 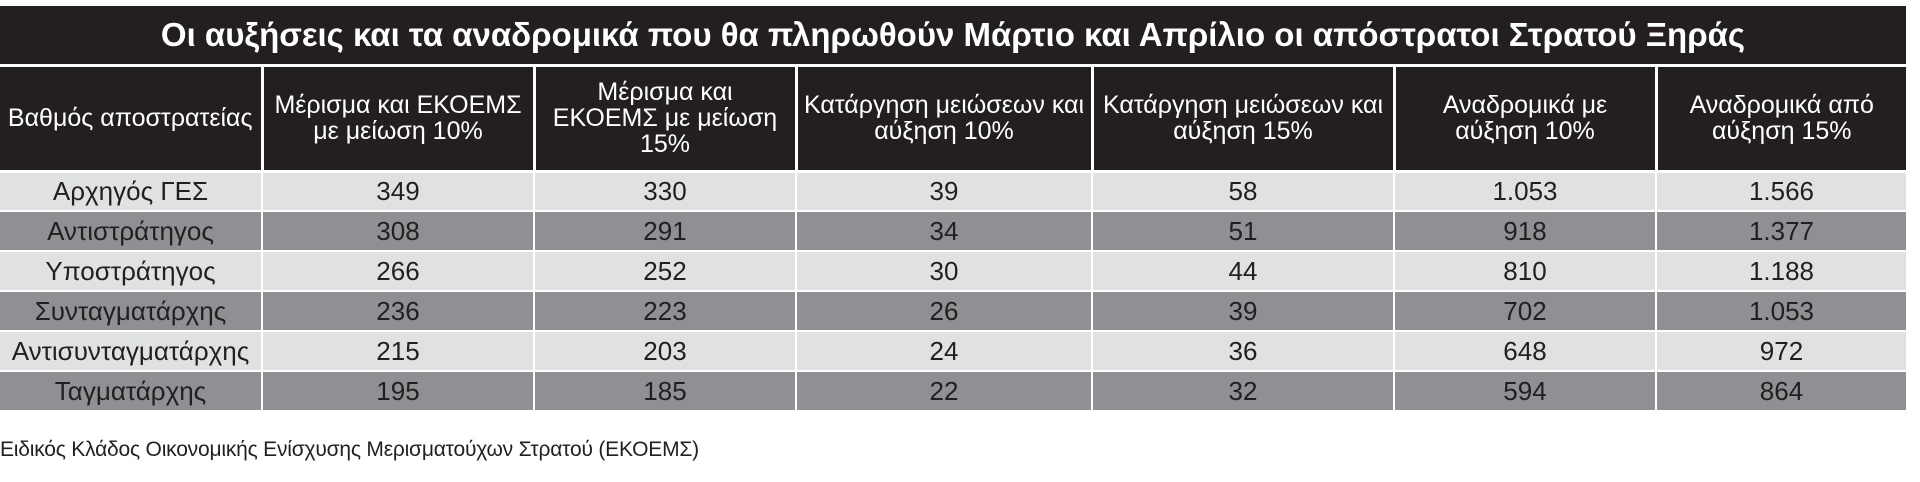 I want to click on table-cell: 1.566, so click(x=1781, y=191).